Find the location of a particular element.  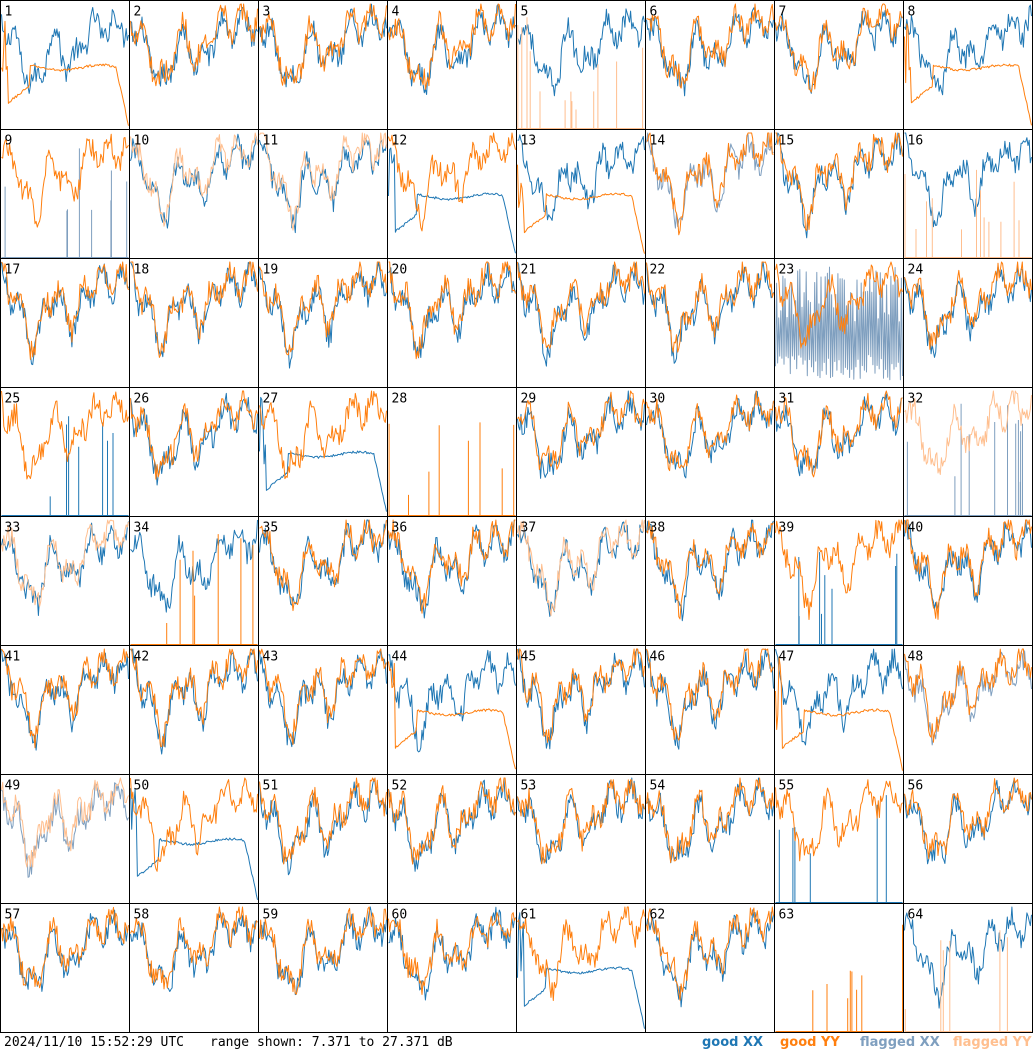

panel-46-label: 46 is located at coordinates (658, 657).